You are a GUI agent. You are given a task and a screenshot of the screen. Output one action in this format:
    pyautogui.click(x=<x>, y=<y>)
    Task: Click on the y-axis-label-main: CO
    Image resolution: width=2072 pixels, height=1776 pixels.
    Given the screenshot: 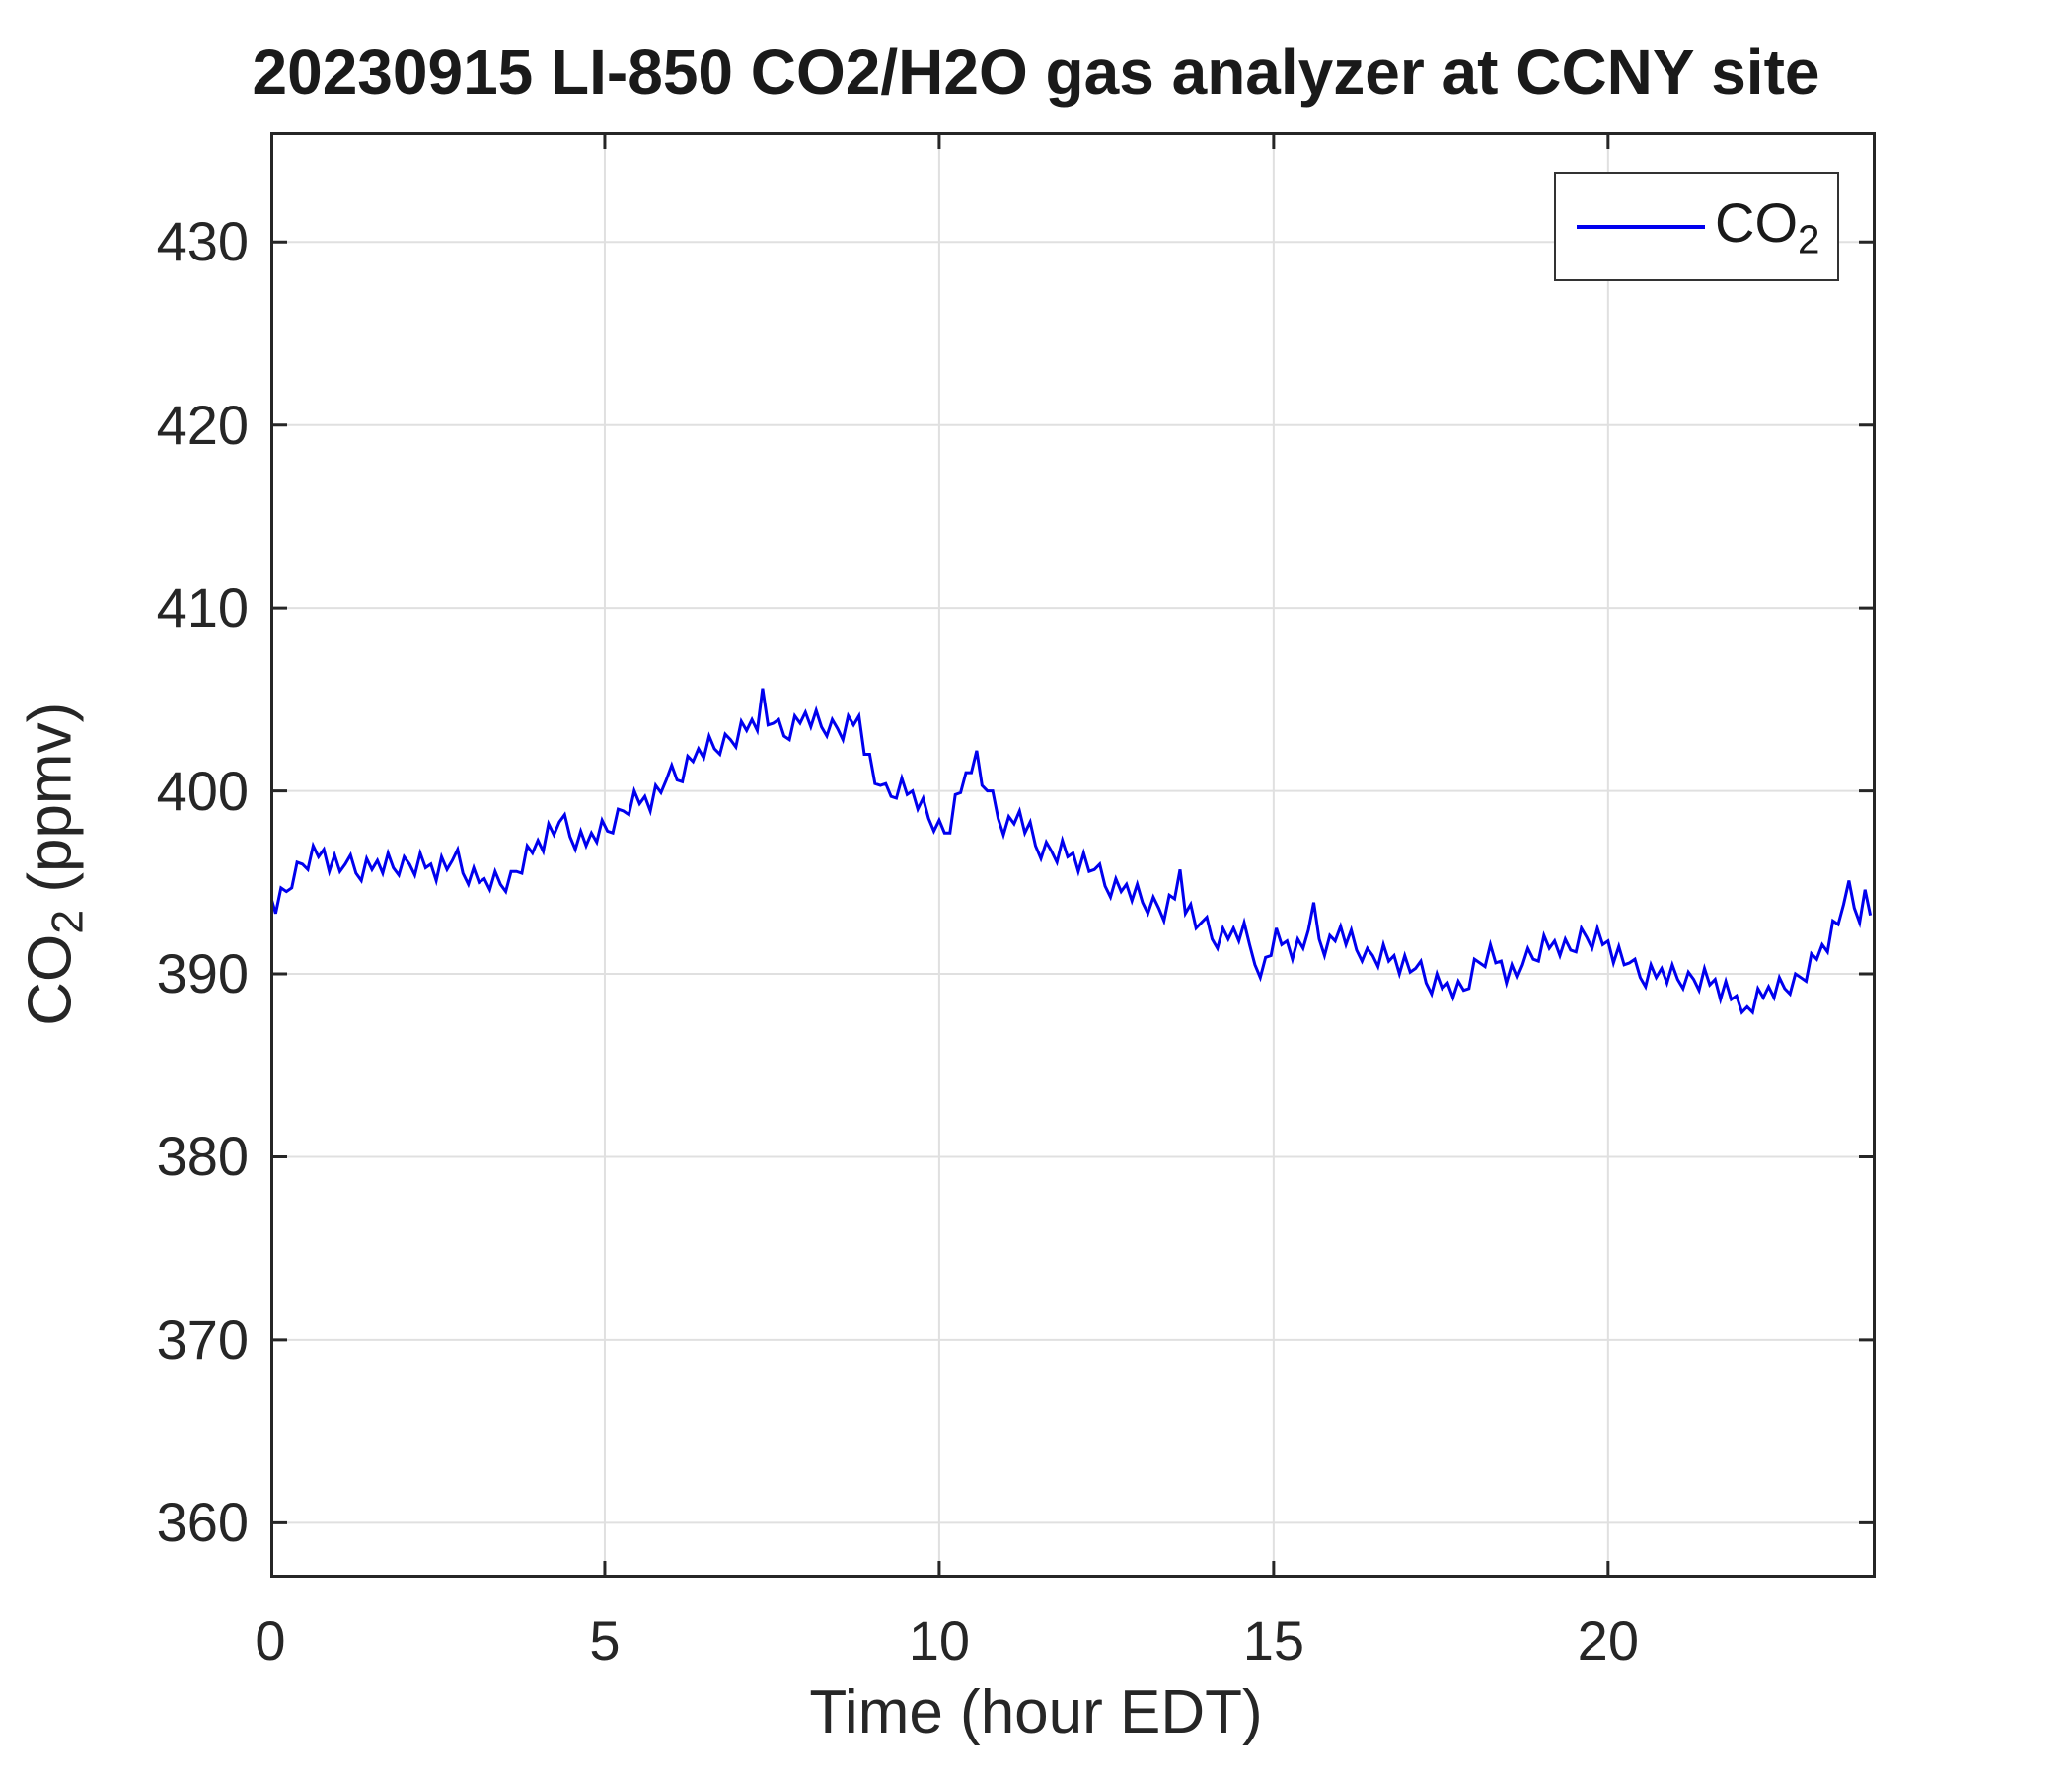 What is the action you would take?
    pyautogui.click(x=51, y=980)
    